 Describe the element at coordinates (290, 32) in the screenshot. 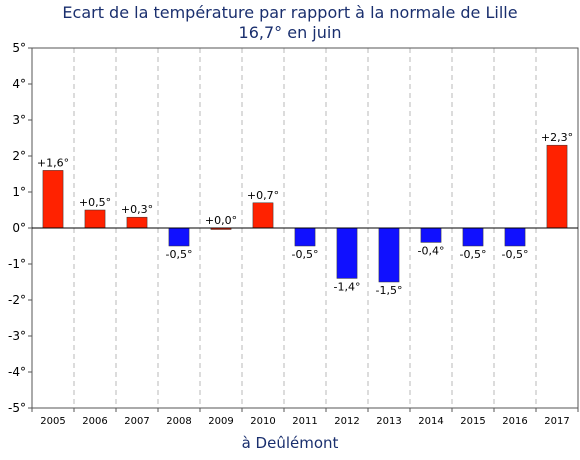

I see `chart-subtitle: 16,7° en juin` at that location.